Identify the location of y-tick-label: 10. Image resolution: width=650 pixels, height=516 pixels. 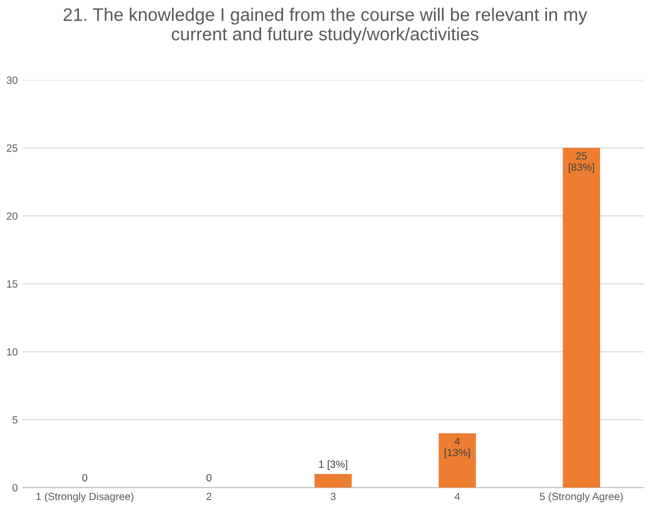
(12, 352).